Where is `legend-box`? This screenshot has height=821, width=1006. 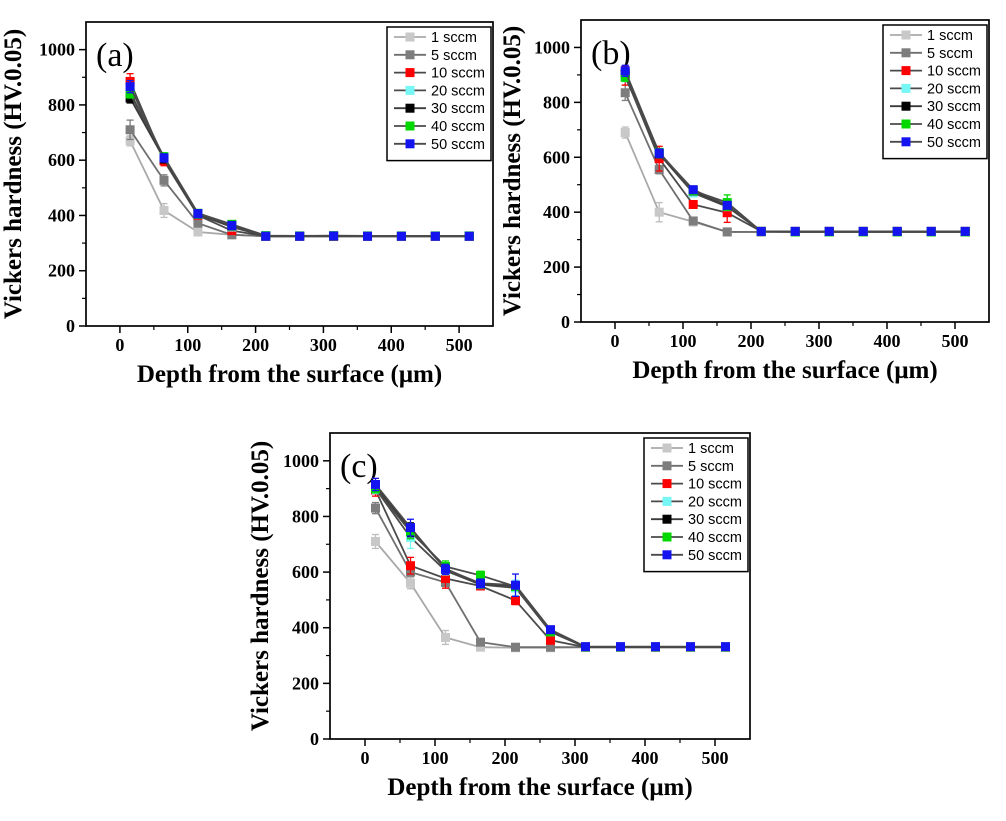 legend-box is located at coordinates (439, 94).